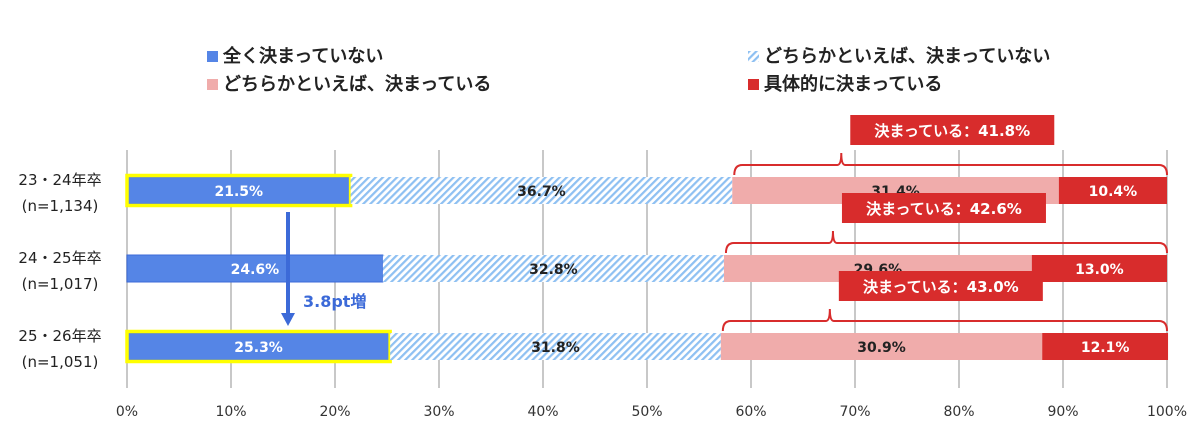 The image size is (1200, 441). I want to click on x-tick-label: 60%, so click(750, 412).